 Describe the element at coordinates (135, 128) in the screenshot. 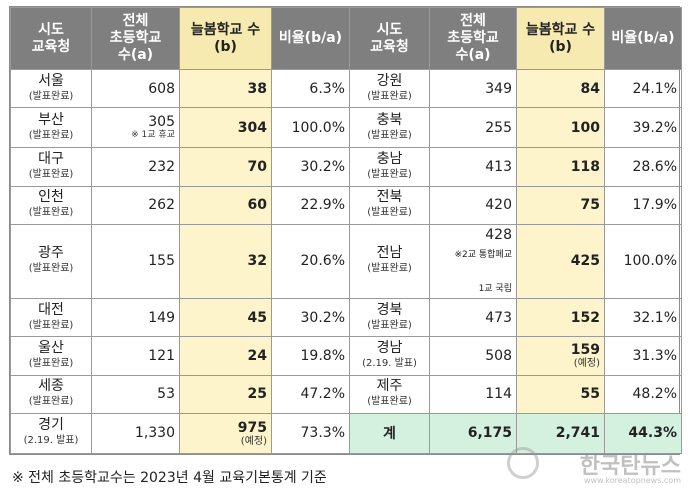

I see `total-cell: 305 ※ 1교 휴교` at that location.